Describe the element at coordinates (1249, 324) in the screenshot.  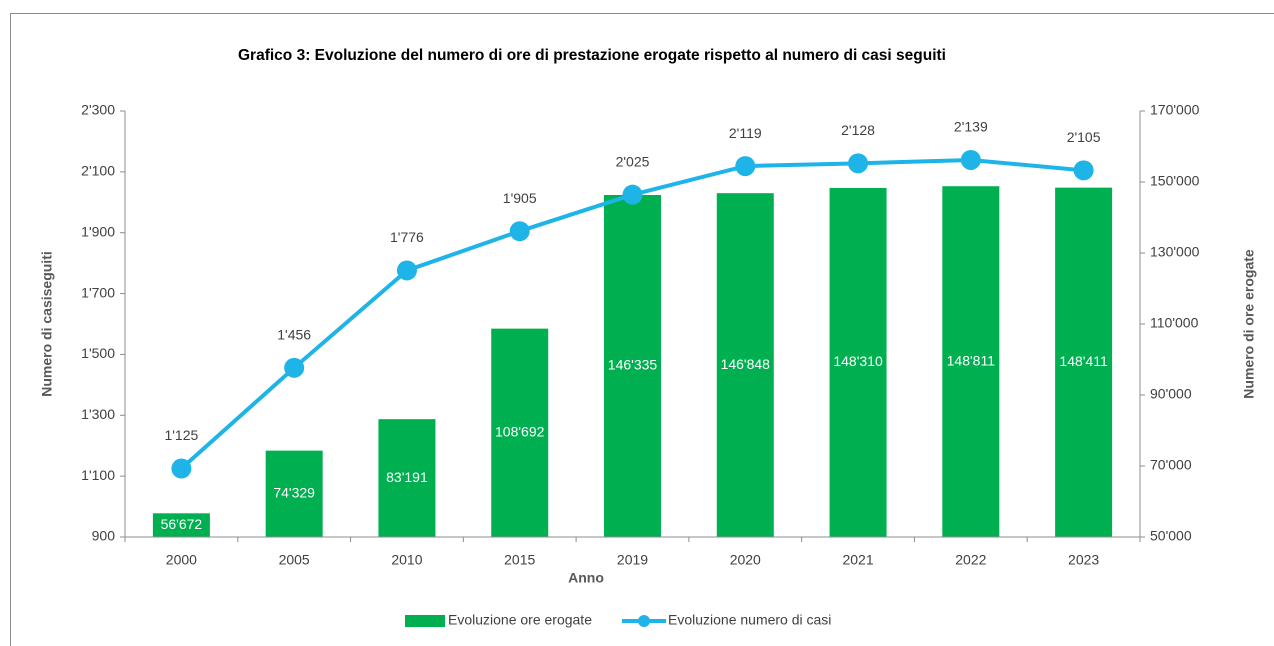
I see `y2-axis-title: Numero di ore erogate` at that location.